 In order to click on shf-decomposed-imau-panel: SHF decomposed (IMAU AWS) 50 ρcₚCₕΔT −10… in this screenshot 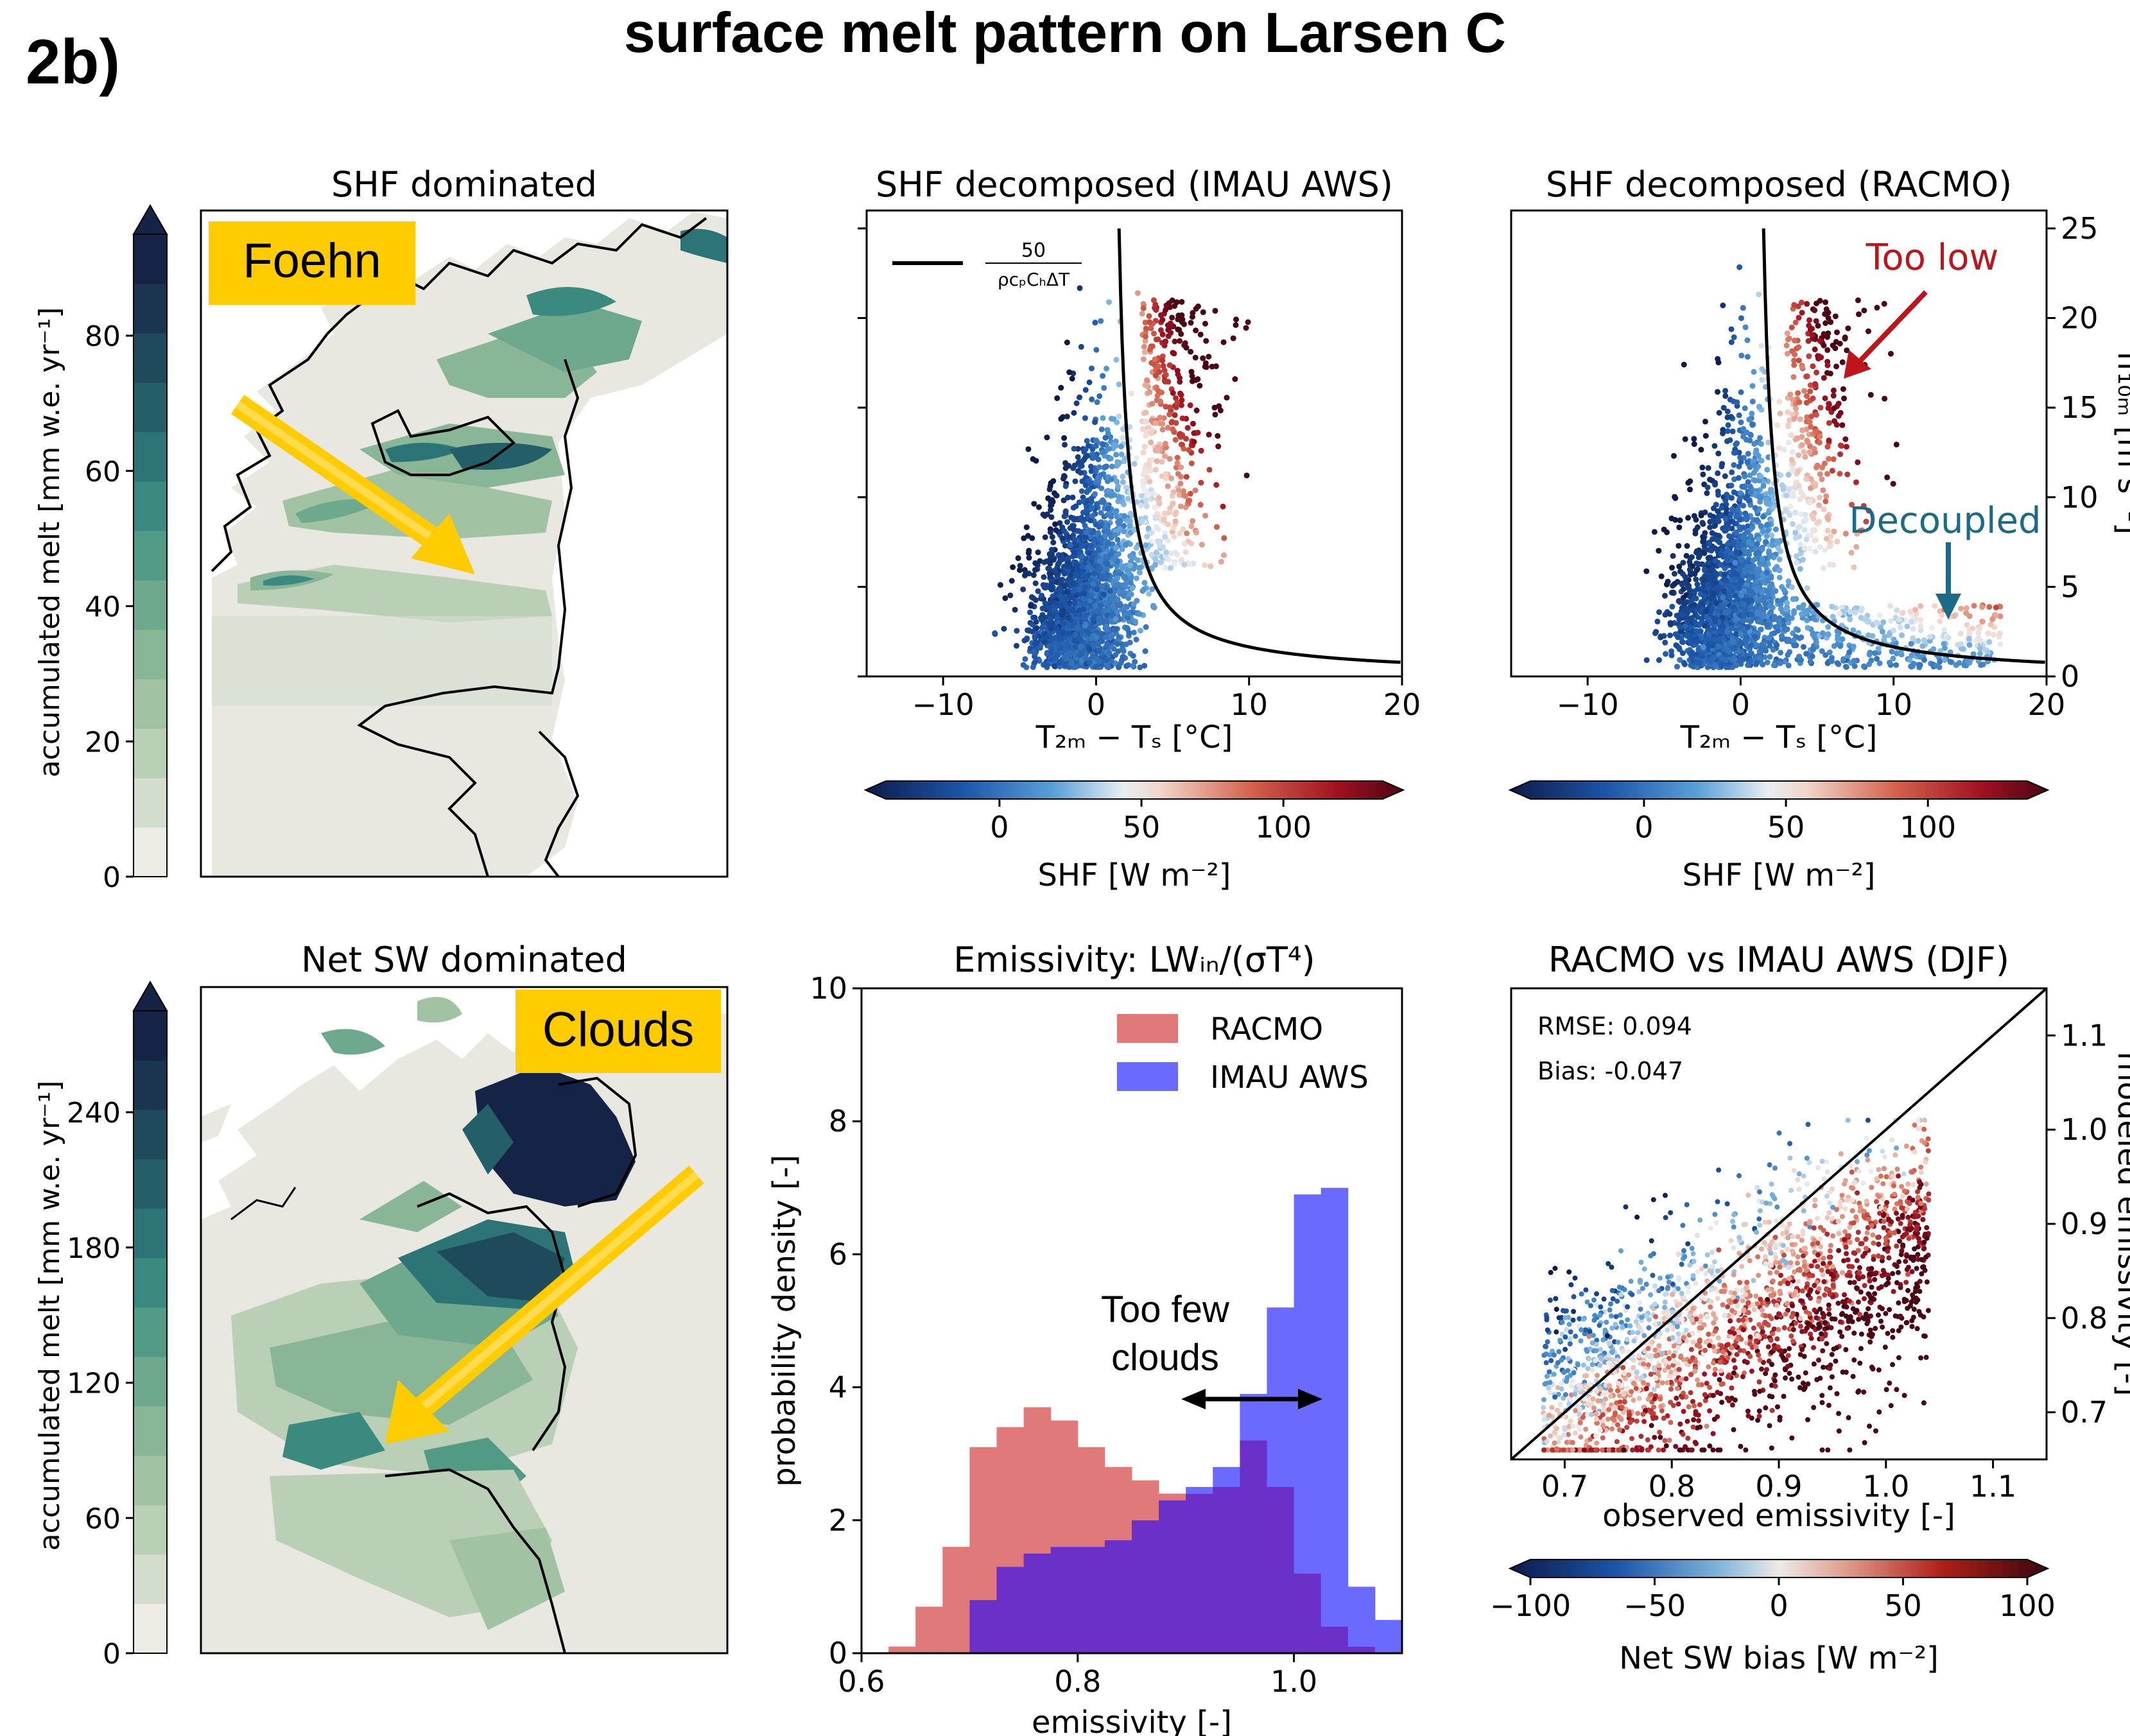, I will do `click(1139, 528)`.